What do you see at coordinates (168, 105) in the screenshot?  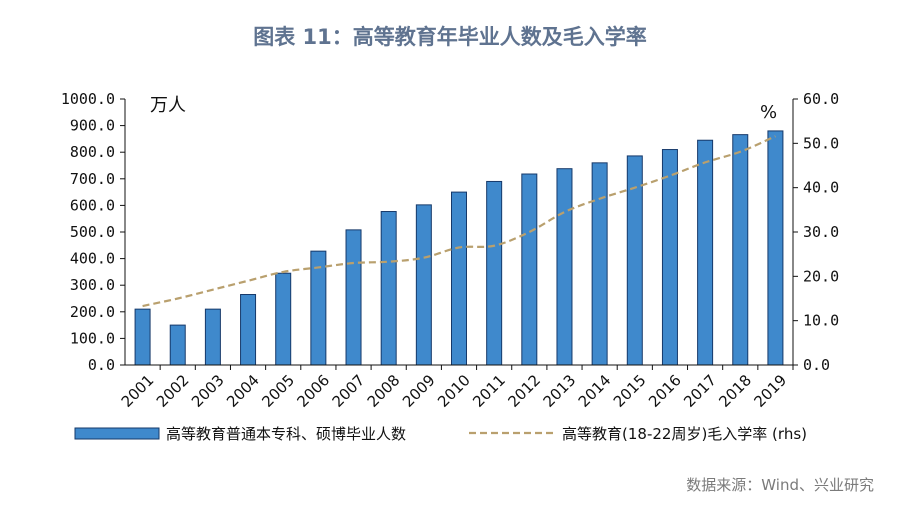 I see `left-axis-unit: 万人` at bounding box center [168, 105].